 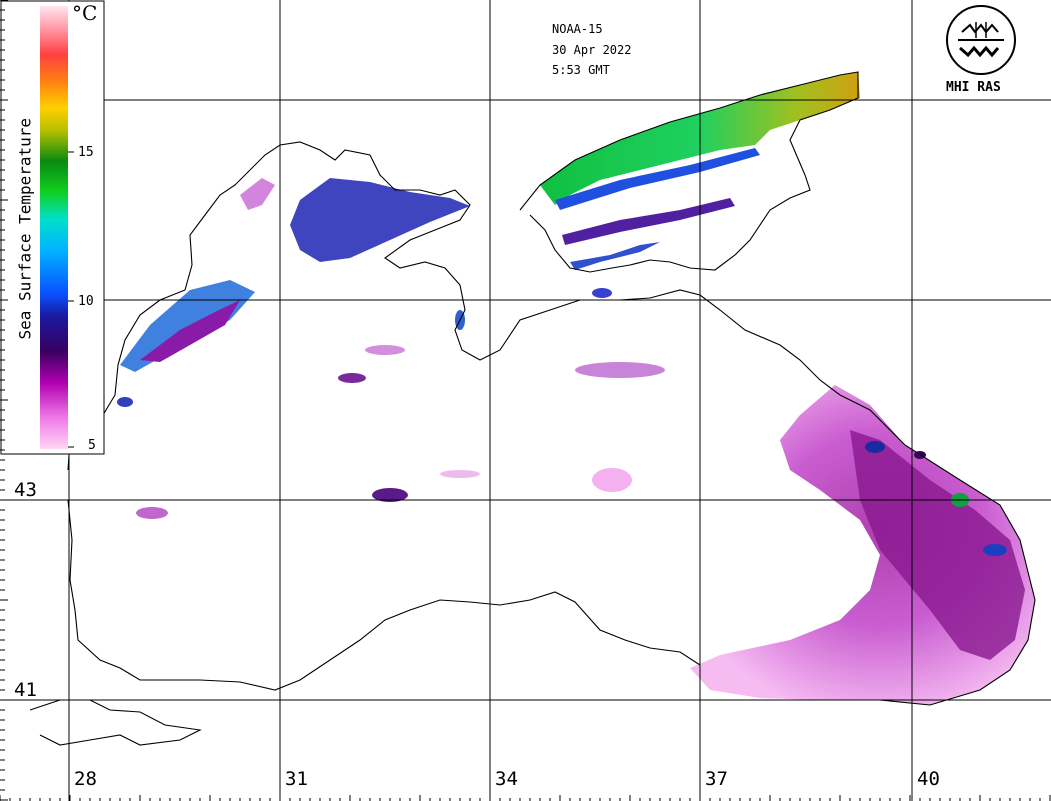 What do you see at coordinates (937, 545) in the screenshot?
I see `sst-patch-east-core` at bounding box center [937, 545].